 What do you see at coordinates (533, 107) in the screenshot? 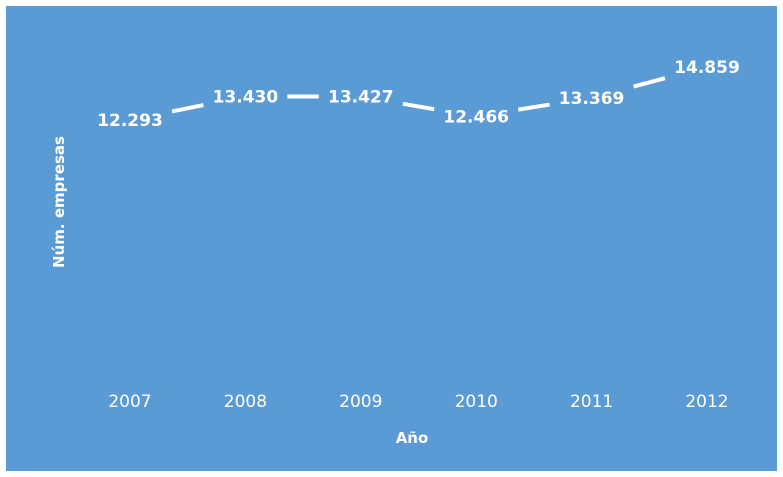
I see `line-segment-2010-2011` at bounding box center [533, 107].